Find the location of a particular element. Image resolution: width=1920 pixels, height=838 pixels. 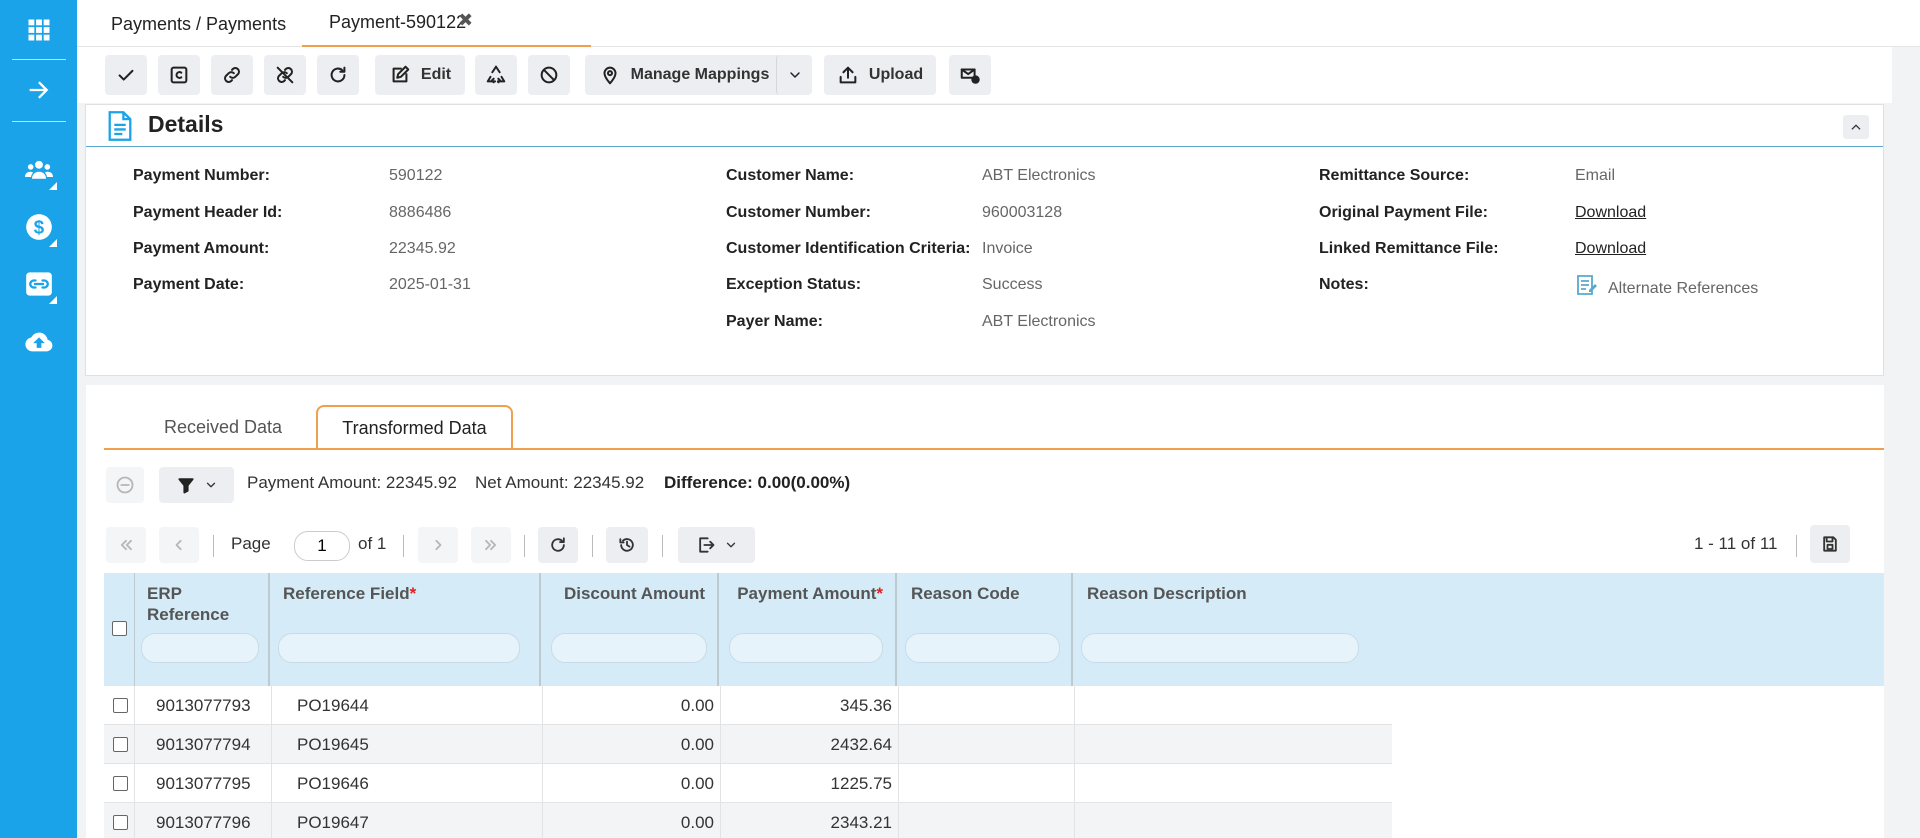

reference-field-cell: PO19646 is located at coordinates (407, 783).